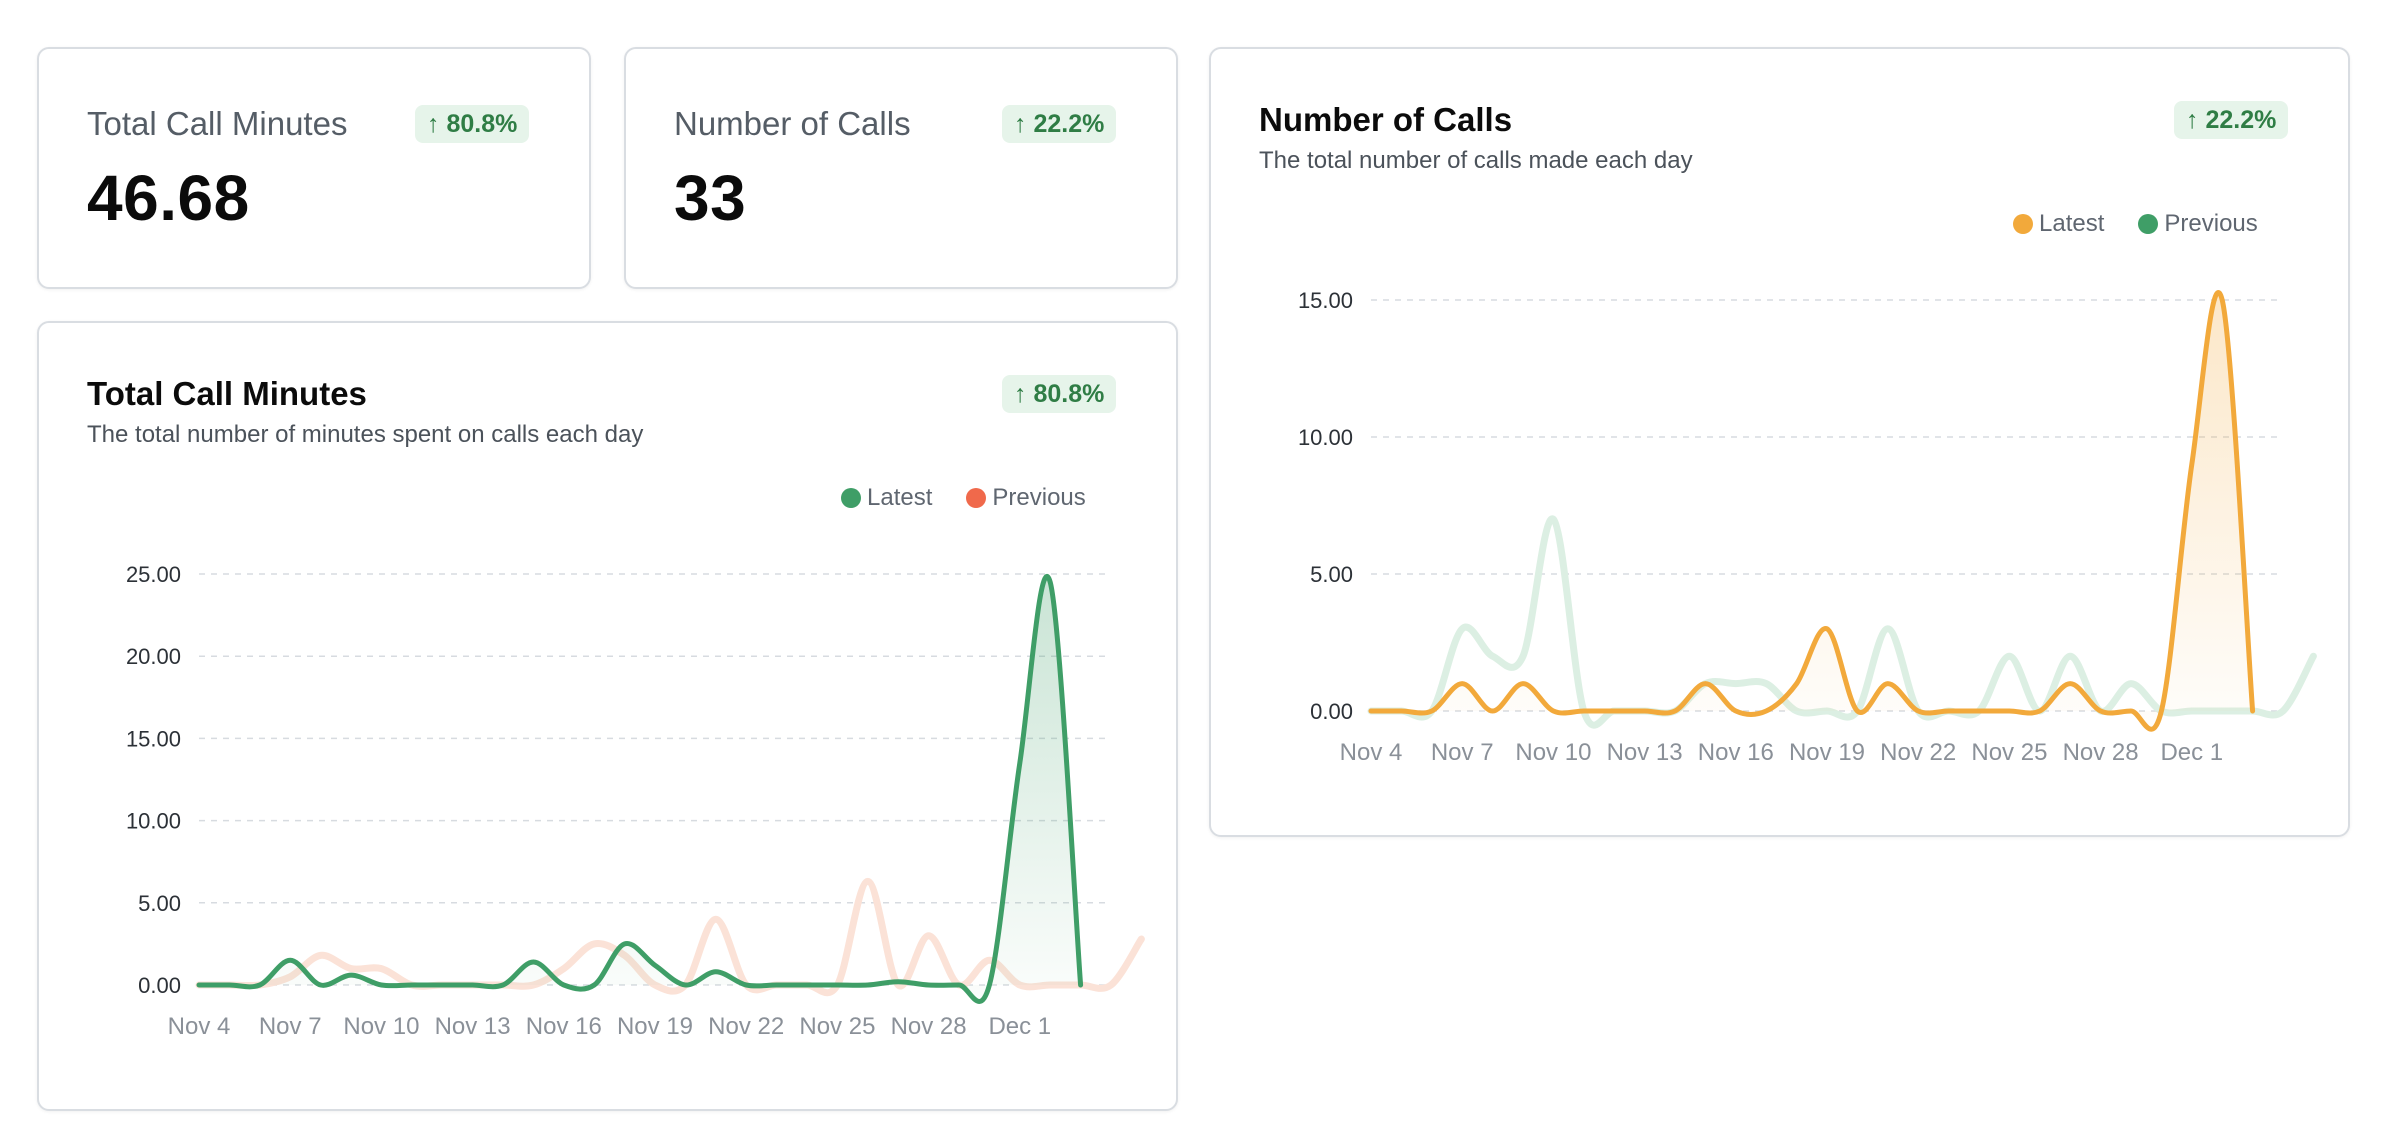 The image size is (2386, 1132). Describe the element at coordinates (640, 788) in the screenshot. I see `series-line-latest` at that location.